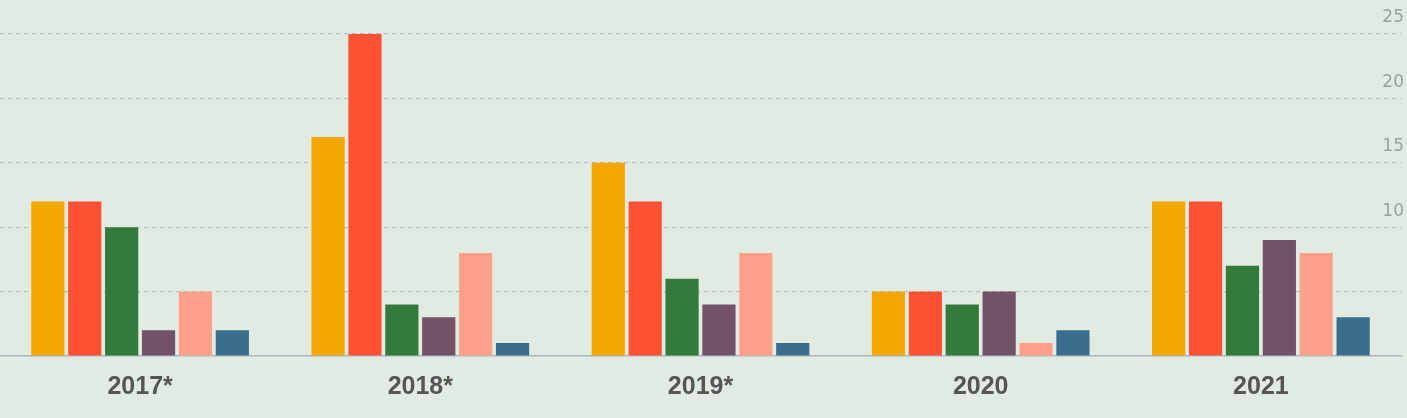  I want to click on y-tick-label: 15, so click(1393, 145).